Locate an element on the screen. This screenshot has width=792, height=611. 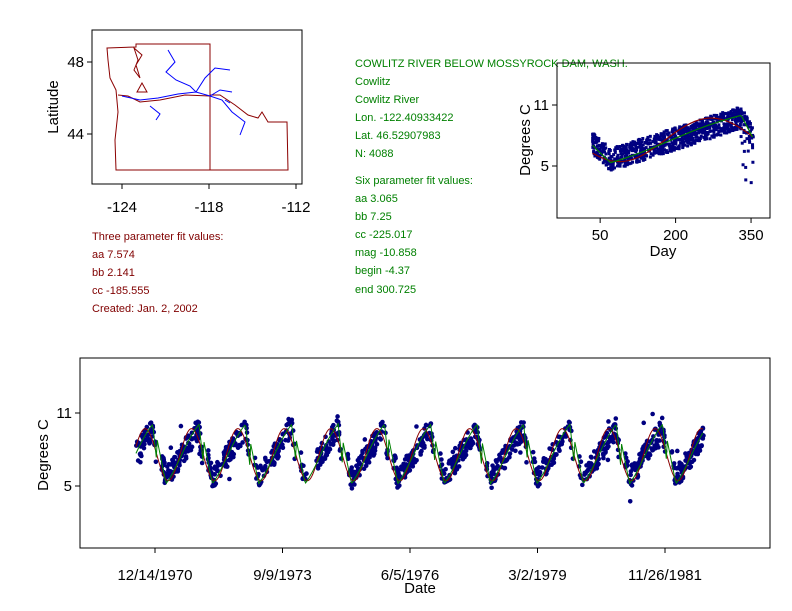
rivers is located at coordinates (183, 92).